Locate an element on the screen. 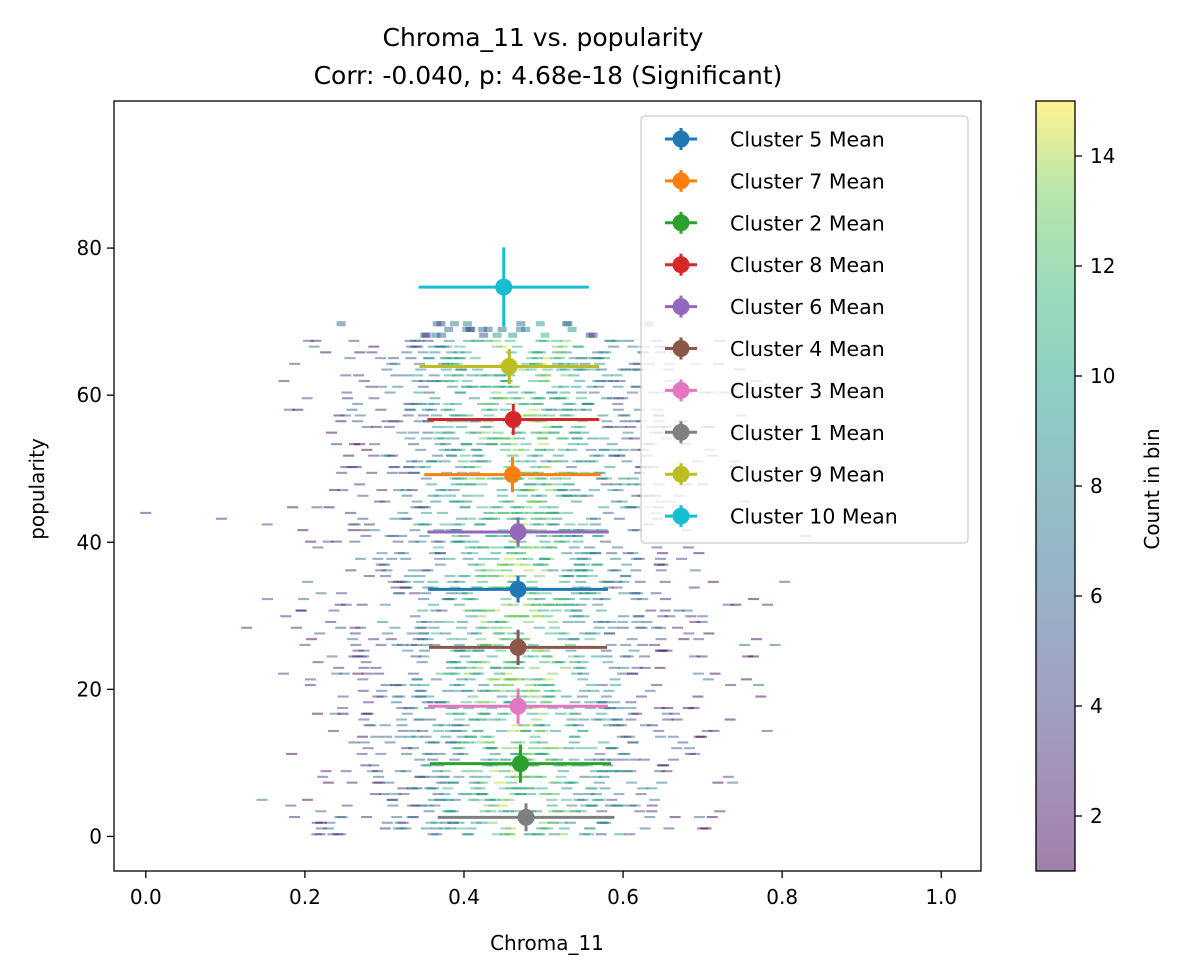  x-axis-ticks: 0.0 0.2 0.4 0.6 0.8 1.0 is located at coordinates (543, 890).